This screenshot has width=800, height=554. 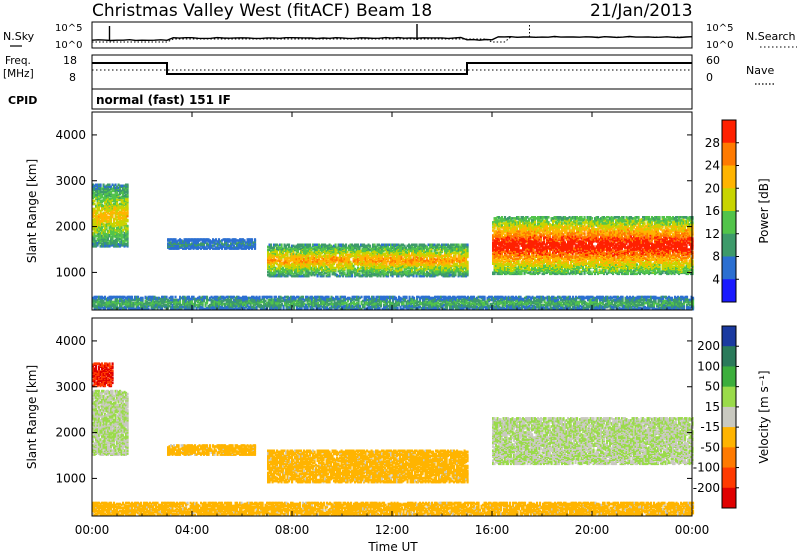 What do you see at coordinates (719, 28) in the screenshot?
I see `nsky-right-tick-top: 10^5` at bounding box center [719, 28].